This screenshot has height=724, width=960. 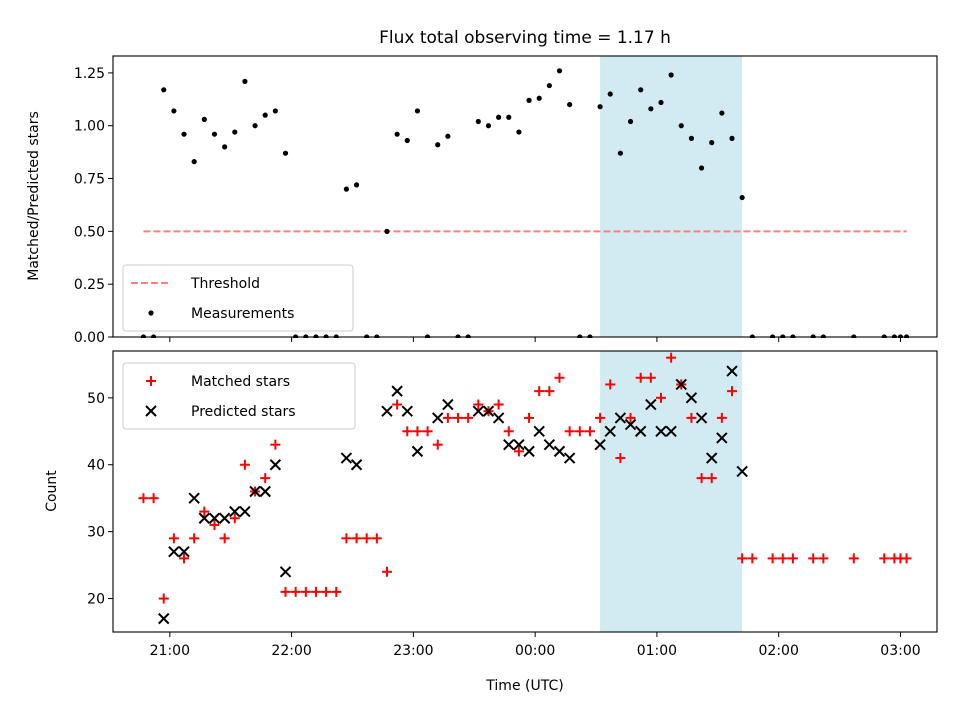 I want to click on y-tick-label: 0.00, so click(x=89, y=338).